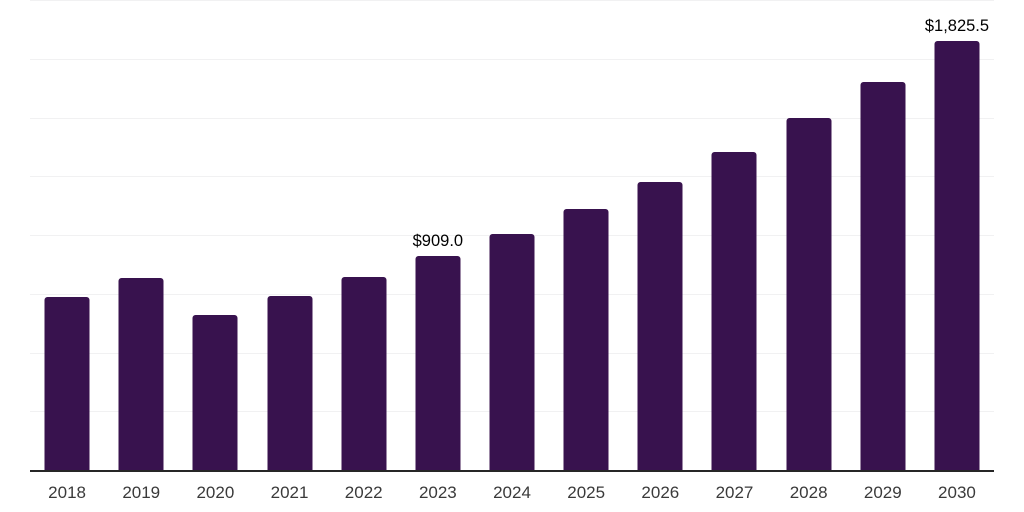 The width and height of the screenshot is (1024, 512). I want to click on x-tick-label-2020: 2020, so click(215, 492).